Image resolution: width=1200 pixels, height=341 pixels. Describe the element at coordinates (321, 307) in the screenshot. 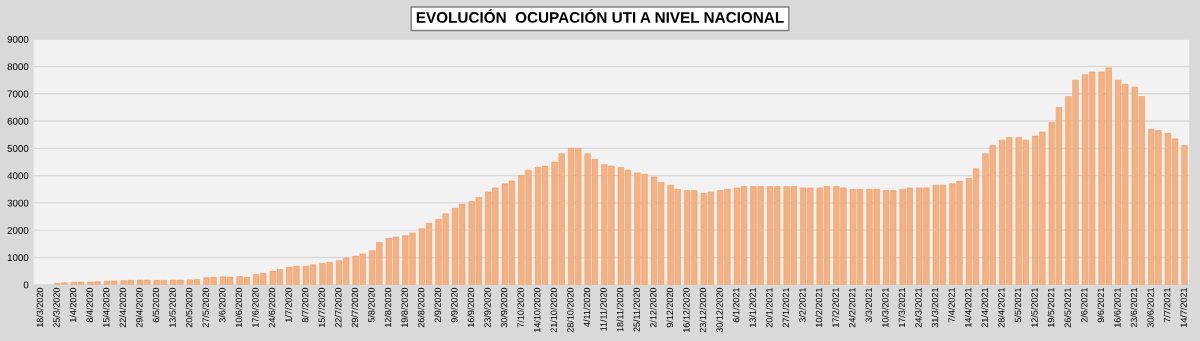

I see `x-tick-label: 15/7/2020` at that location.